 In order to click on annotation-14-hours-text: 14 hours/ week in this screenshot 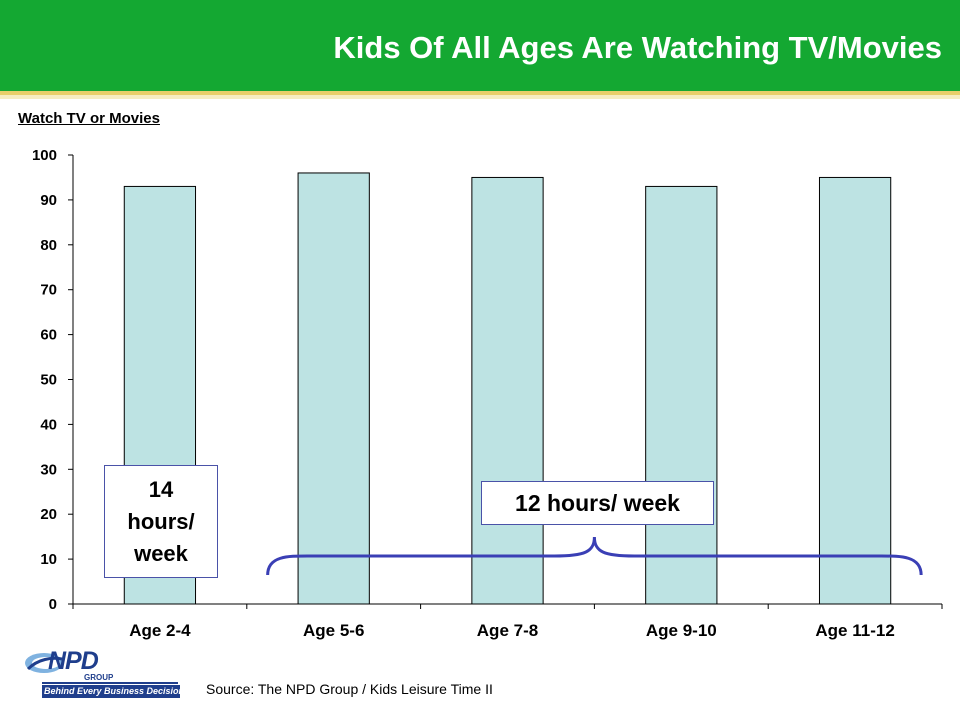, I will do `click(161, 521)`.